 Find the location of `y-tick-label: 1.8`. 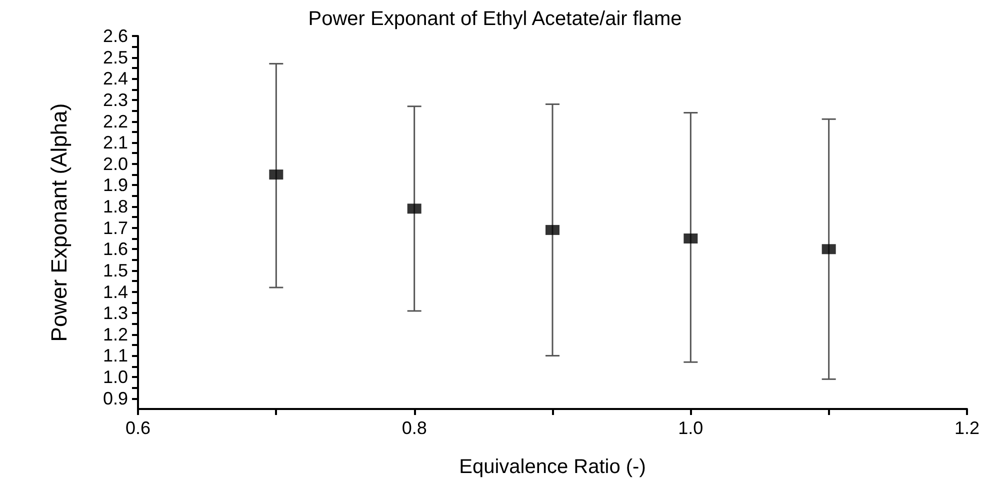

y-tick-label: 1.8 is located at coordinates (115, 206).